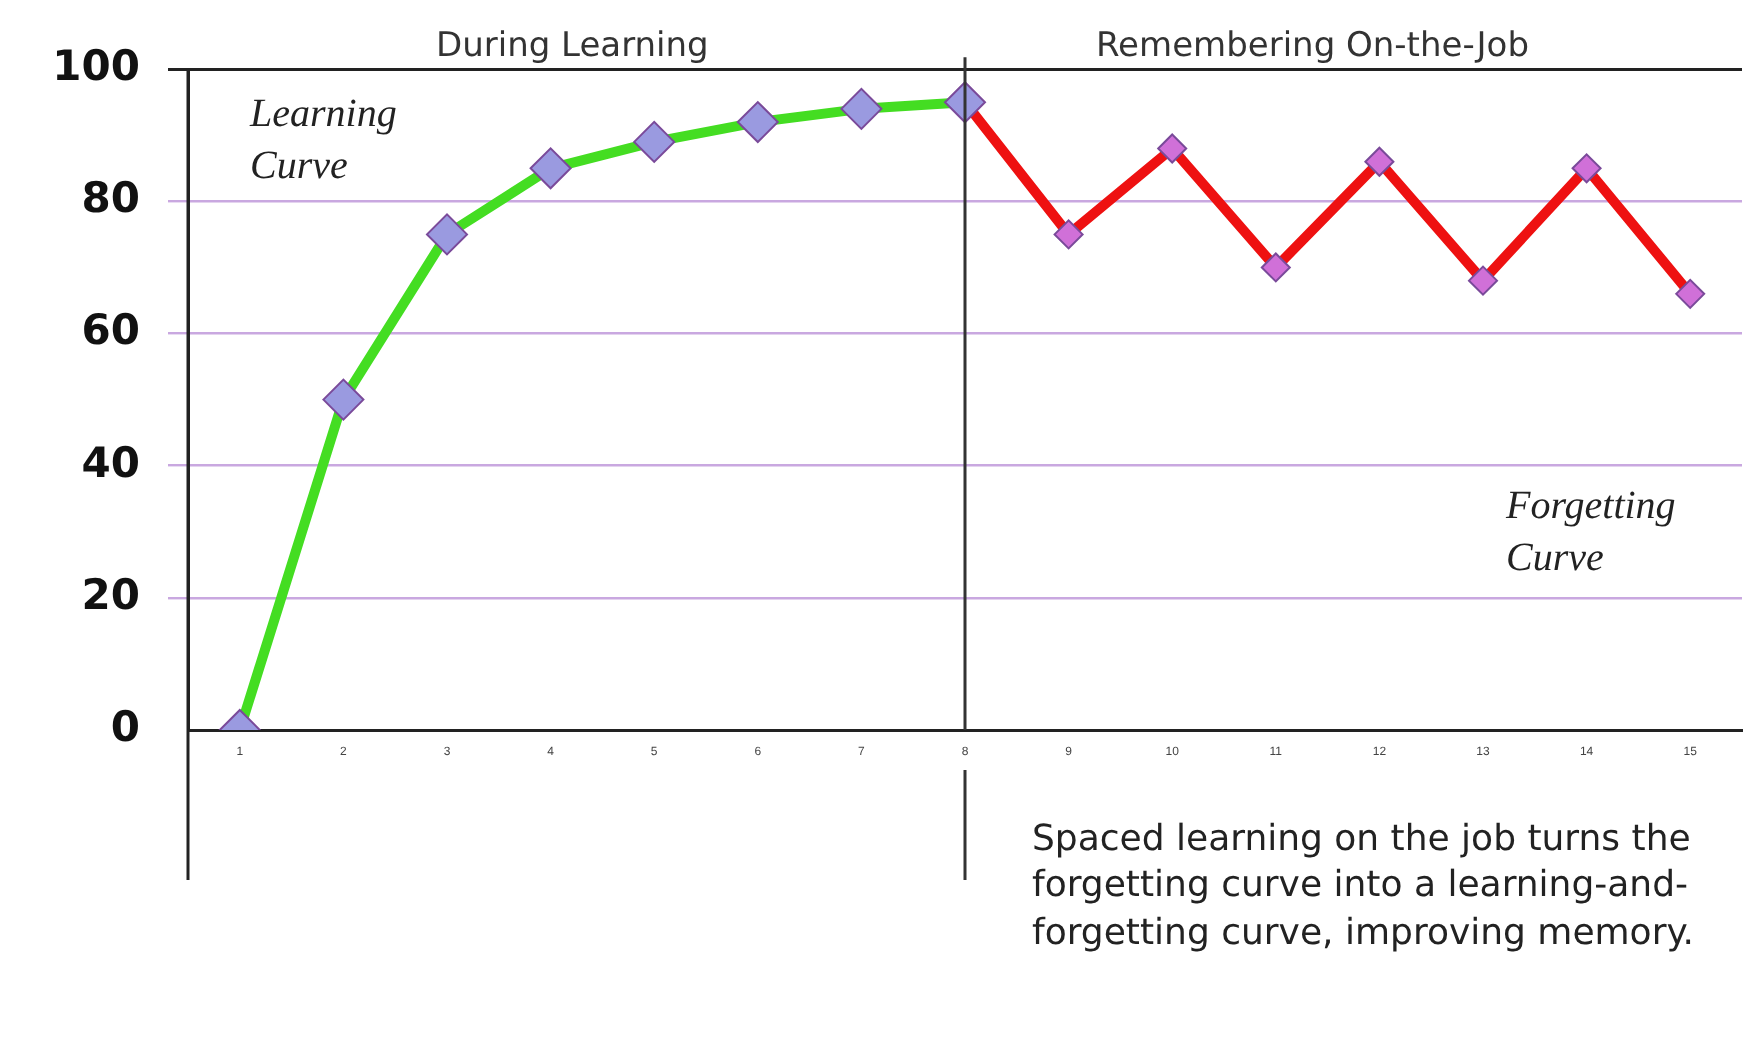  I want to click on text: Remembering On-the-Job, so click(1312, 46).